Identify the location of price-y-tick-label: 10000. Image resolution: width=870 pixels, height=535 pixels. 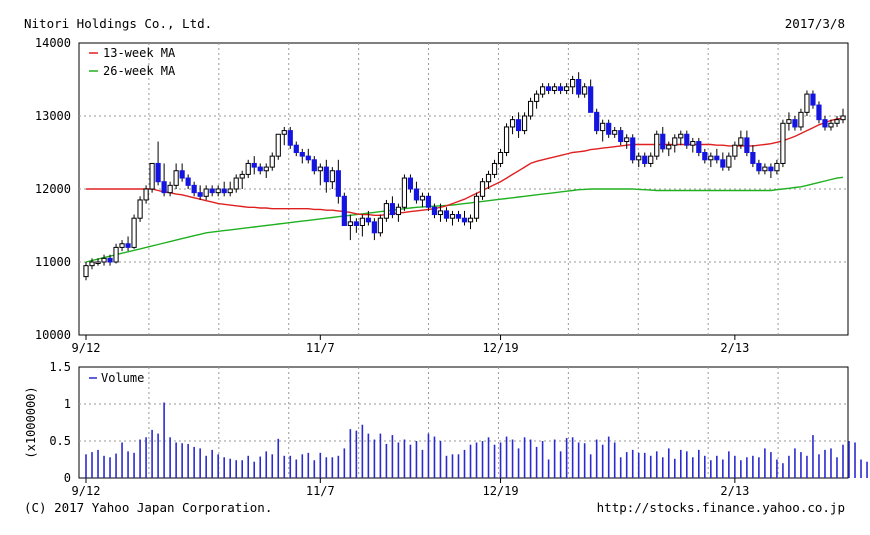
(53, 335).